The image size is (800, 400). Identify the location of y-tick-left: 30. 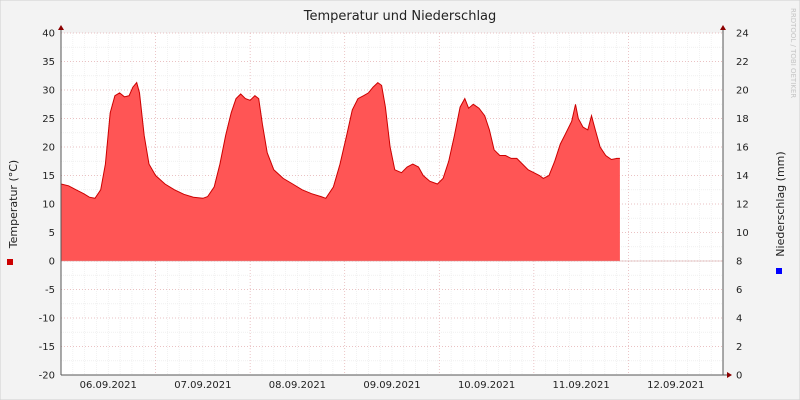
(48, 91).